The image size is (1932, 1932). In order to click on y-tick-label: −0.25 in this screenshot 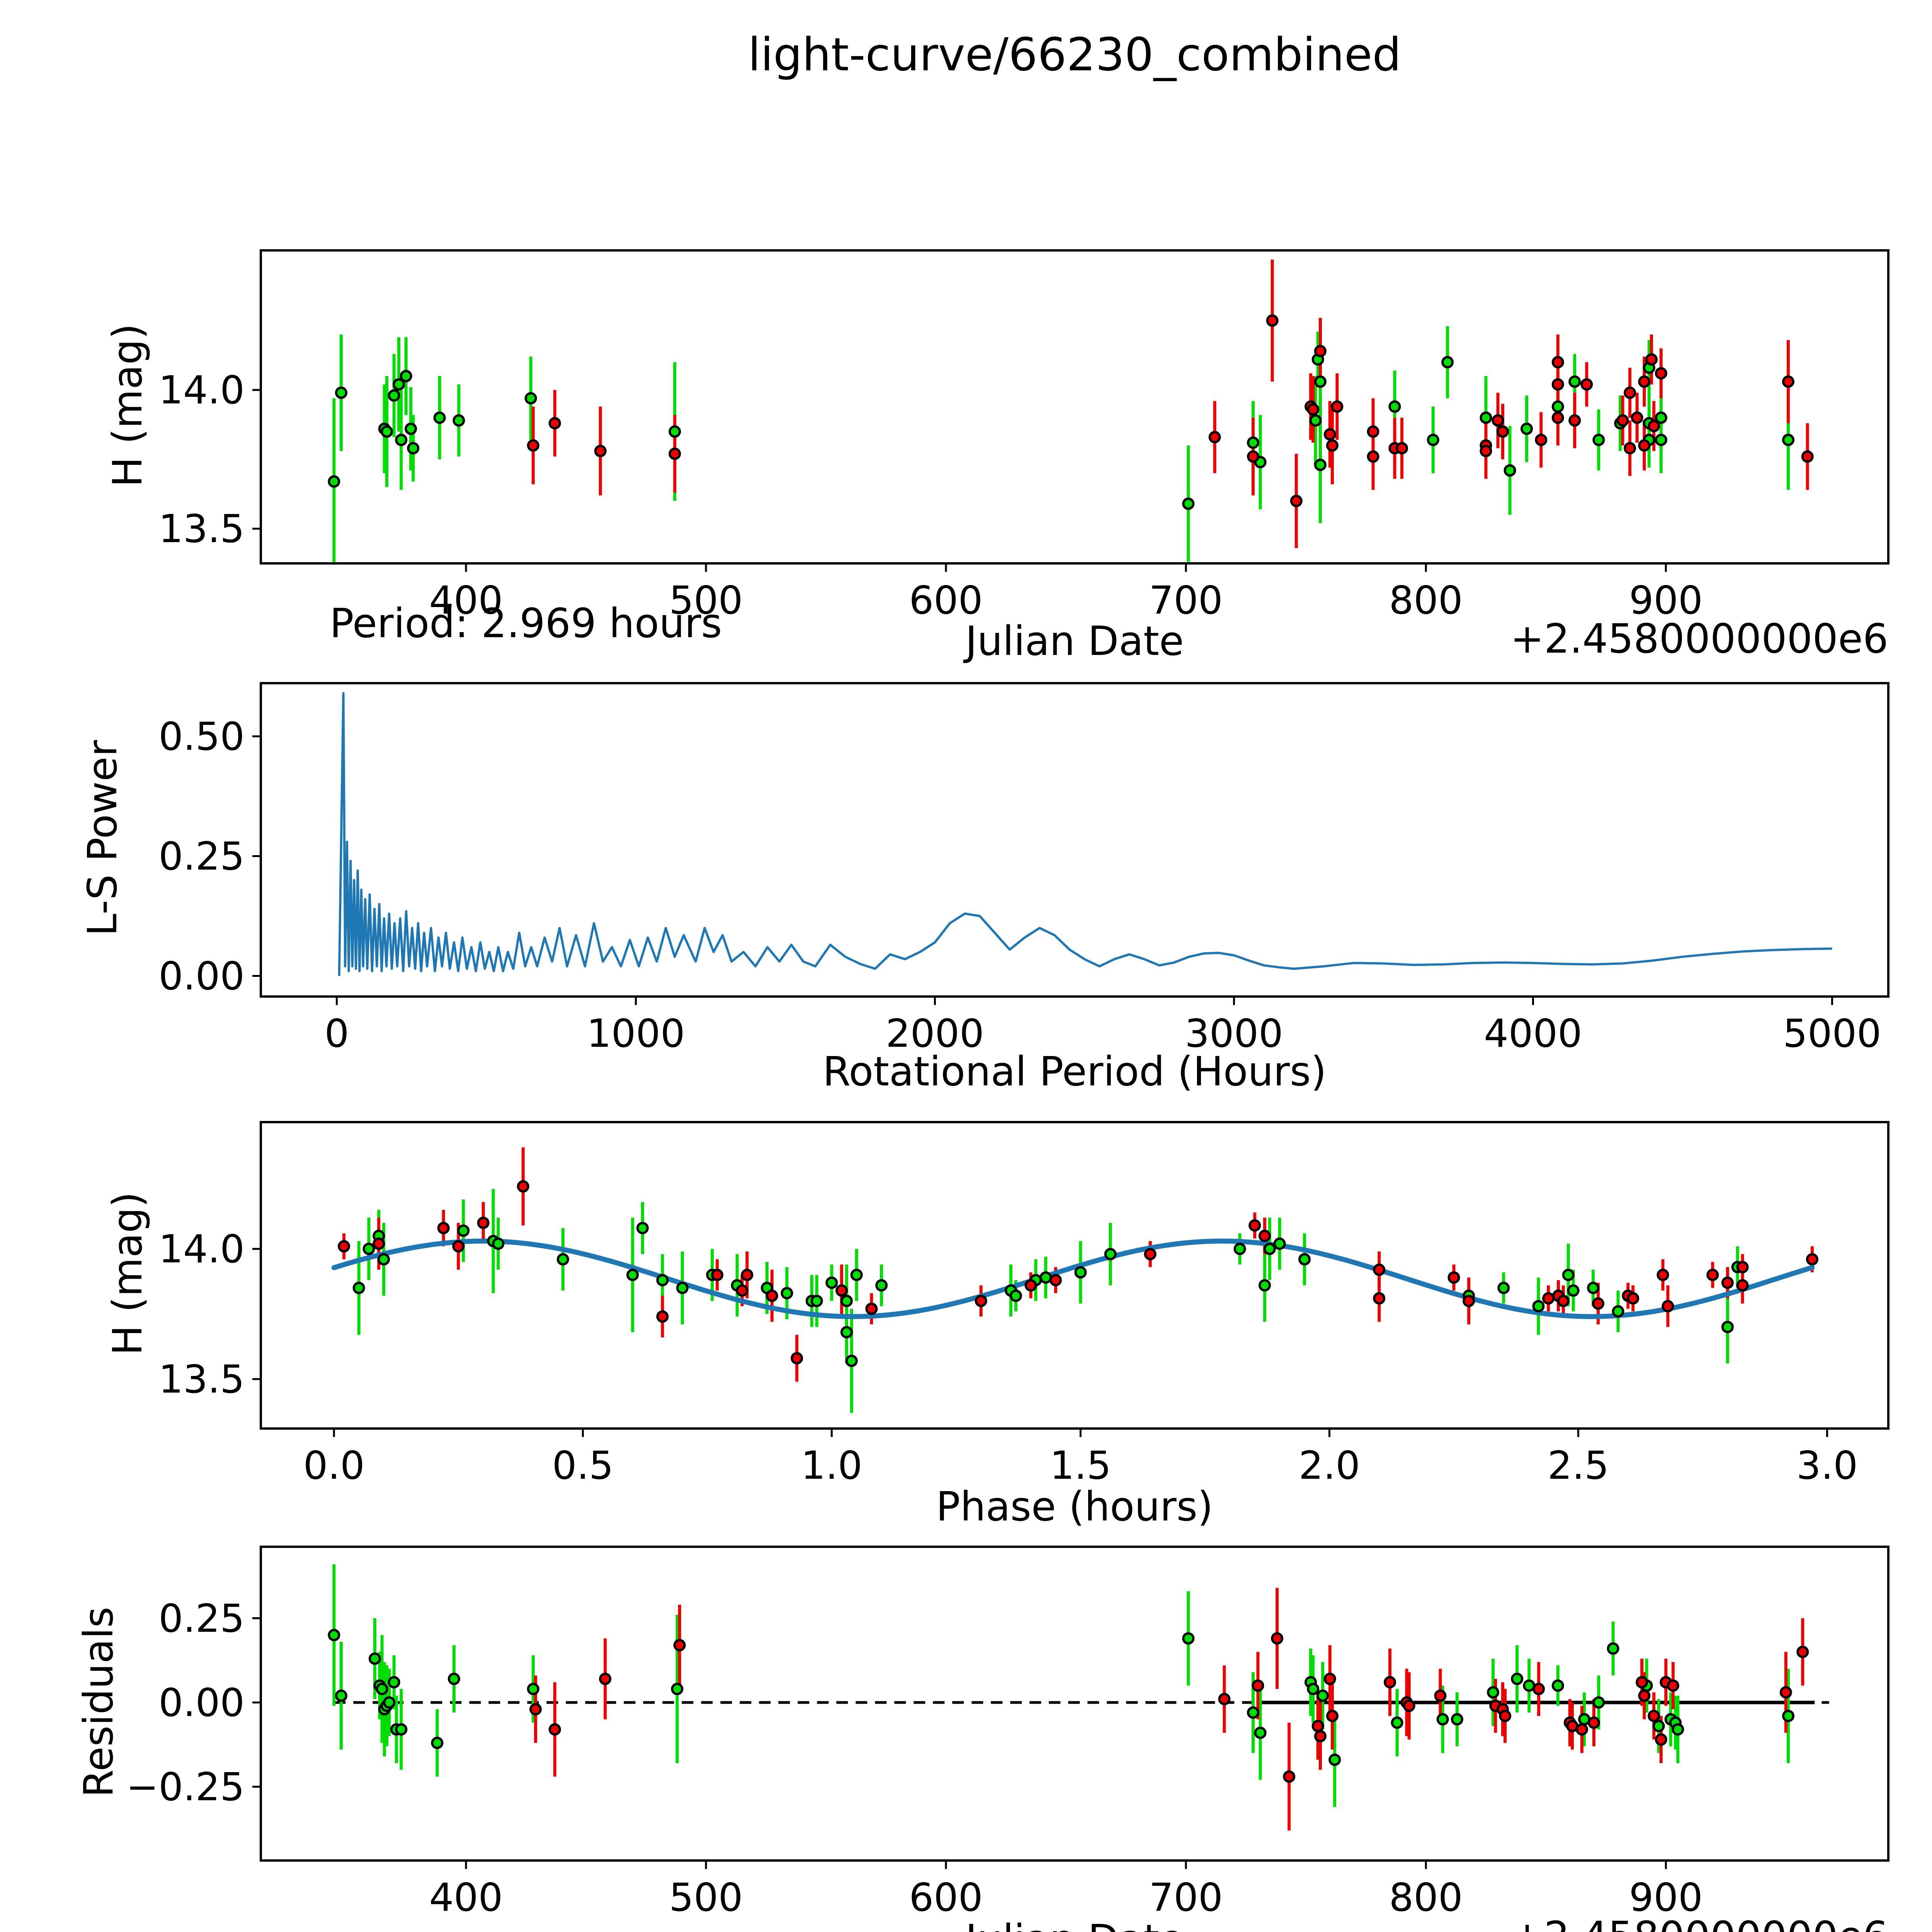, I will do `click(185, 1787)`.